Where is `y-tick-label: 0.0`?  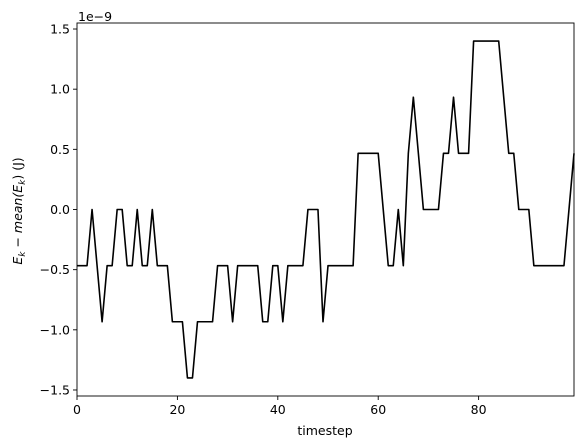 y-tick-label: 0.0 is located at coordinates (60, 209).